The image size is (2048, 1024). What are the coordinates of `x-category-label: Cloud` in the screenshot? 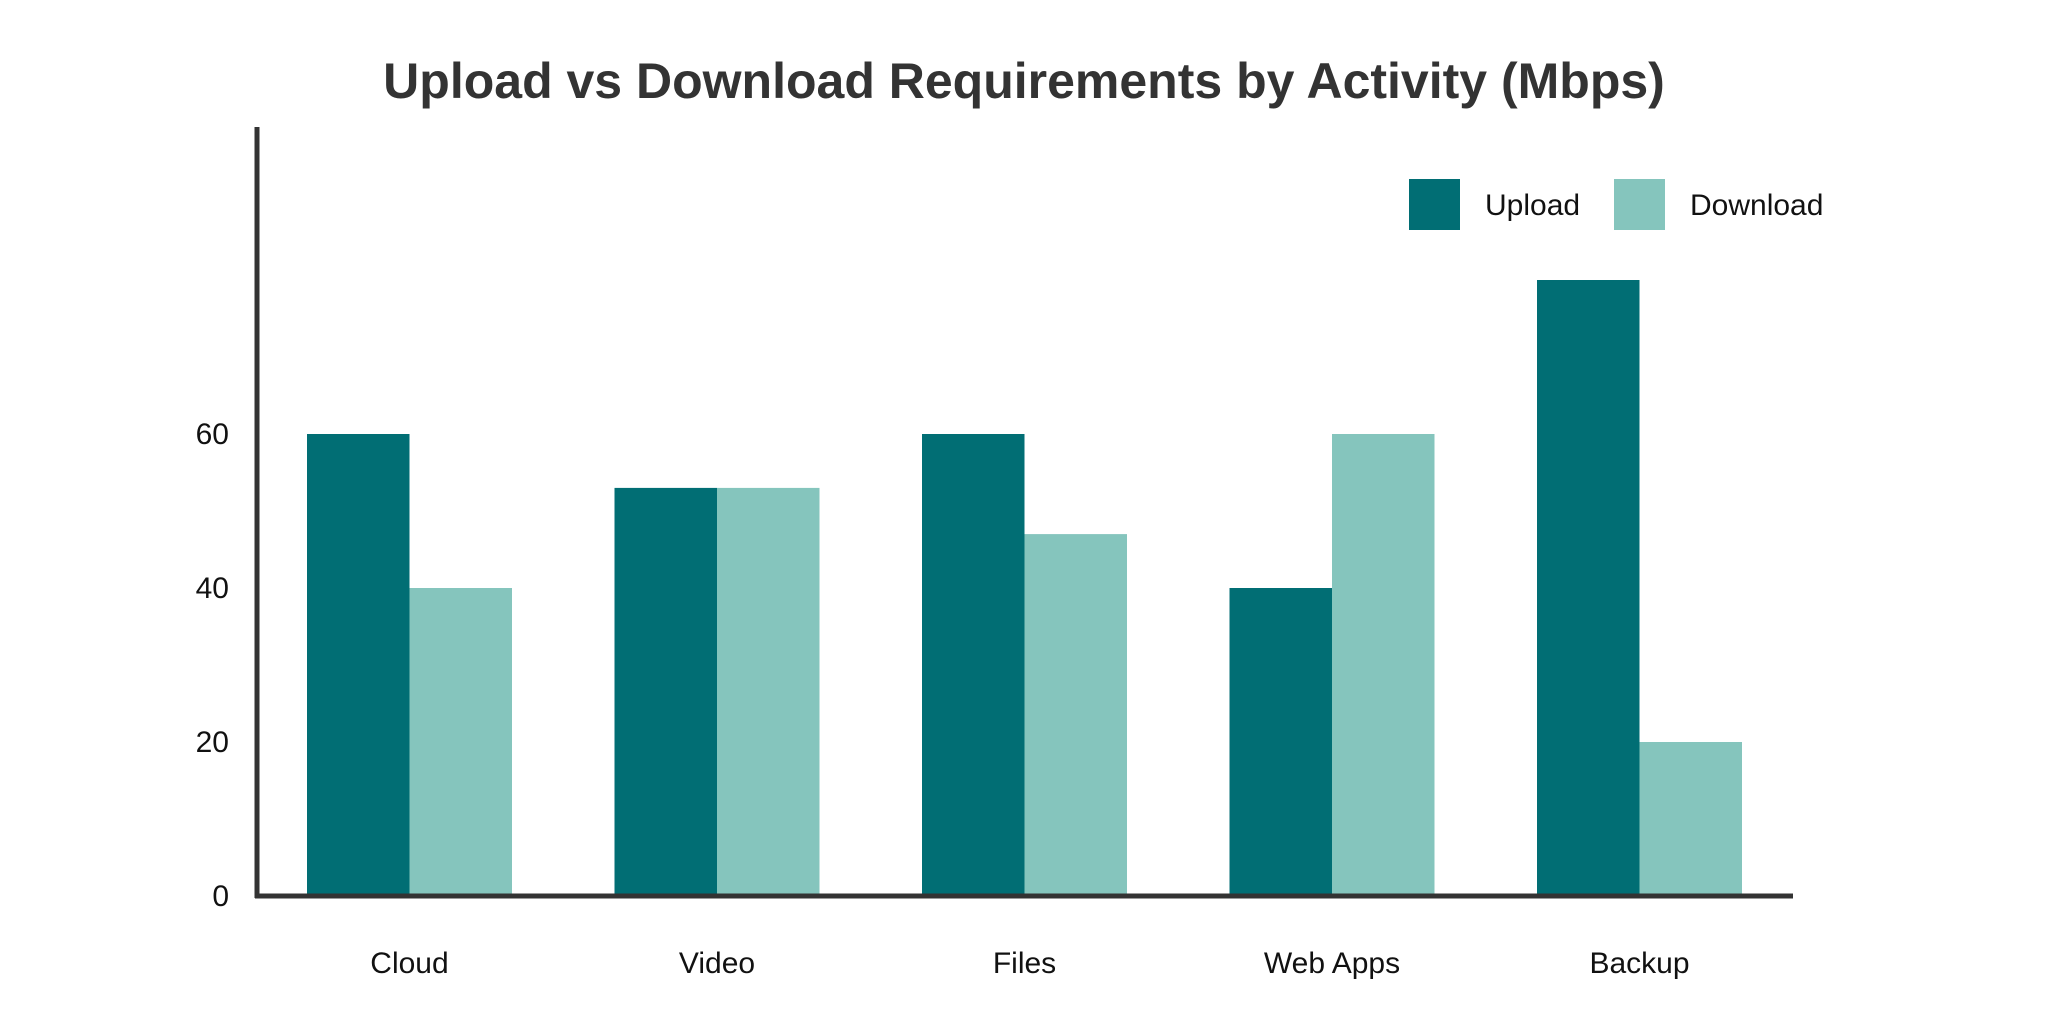 It's located at (409, 963).